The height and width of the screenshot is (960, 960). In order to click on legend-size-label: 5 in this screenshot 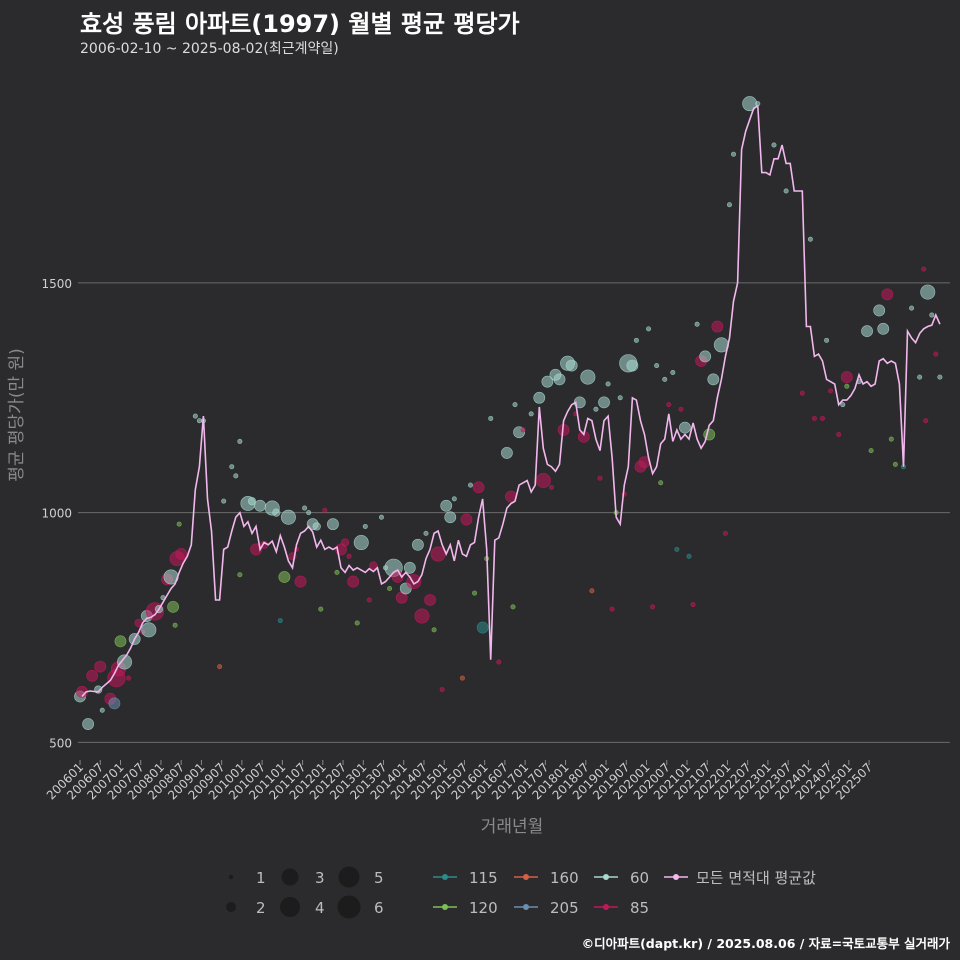, I will do `click(379, 878)`.